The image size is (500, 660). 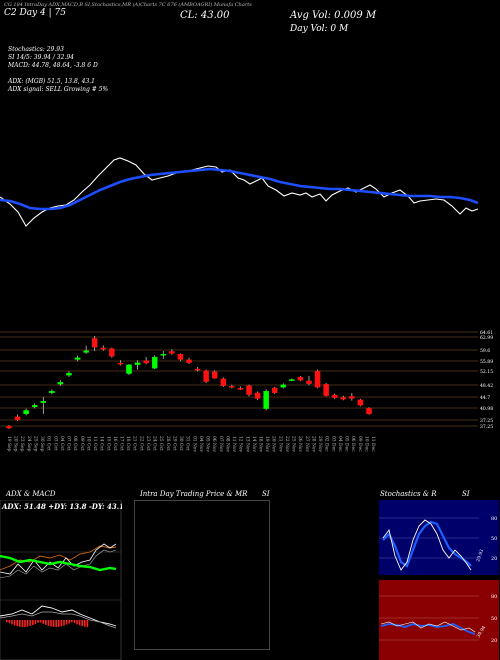 What do you see at coordinates (74, 443) in the screenshot?
I see `x-tick-label: 08 Oct` at bounding box center [74, 443].